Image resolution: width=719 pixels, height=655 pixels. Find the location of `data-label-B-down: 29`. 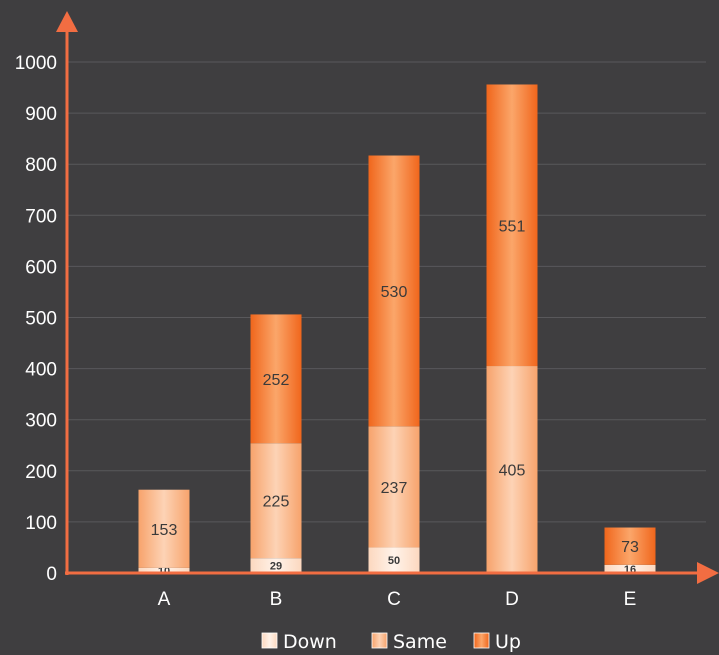

data-label-B-down: 29 is located at coordinates (276, 567).